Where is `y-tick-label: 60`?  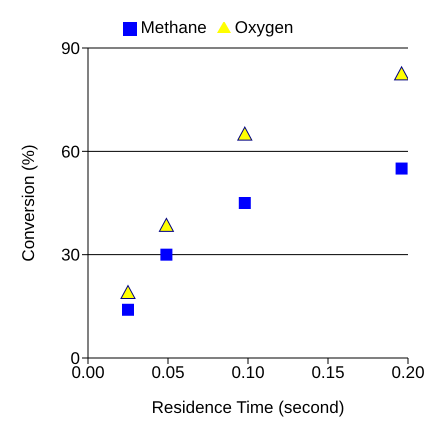
y-tick-label: 60 is located at coordinates (70, 152).